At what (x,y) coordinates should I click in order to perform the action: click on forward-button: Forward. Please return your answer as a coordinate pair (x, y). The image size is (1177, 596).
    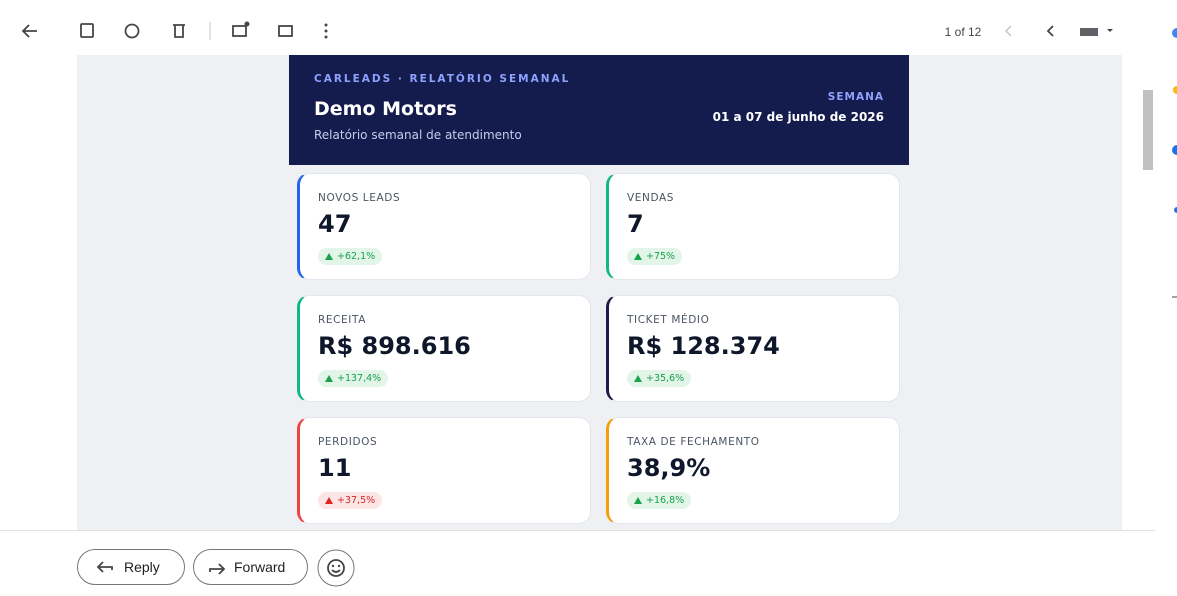
    Looking at the image, I should click on (250, 567).